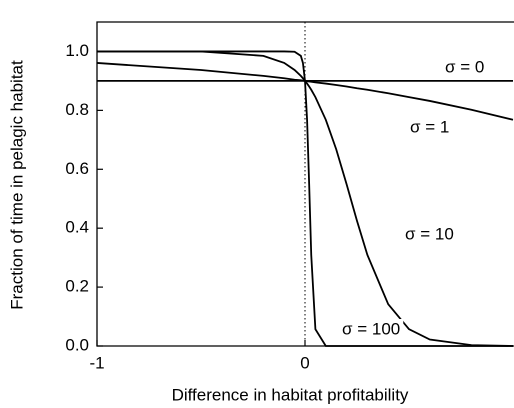  Describe the element at coordinates (96, 362) in the screenshot. I see `x-tick-label: -1` at that location.